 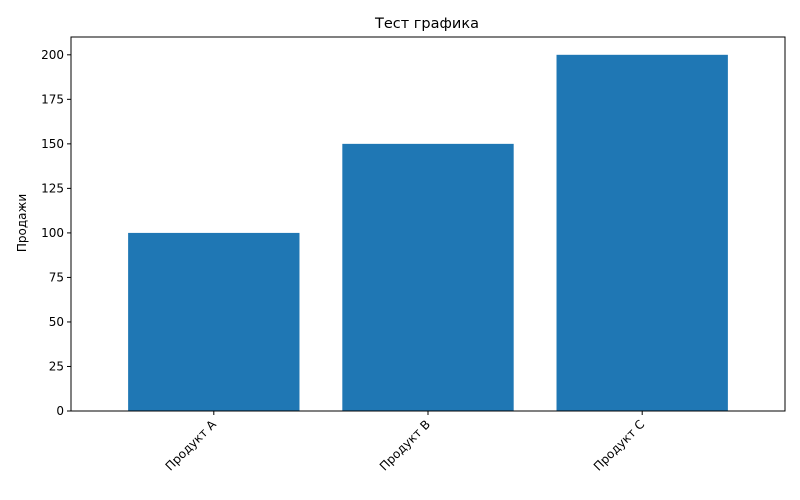 I want to click on y-axis-title: Продажи, so click(x=22, y=223).